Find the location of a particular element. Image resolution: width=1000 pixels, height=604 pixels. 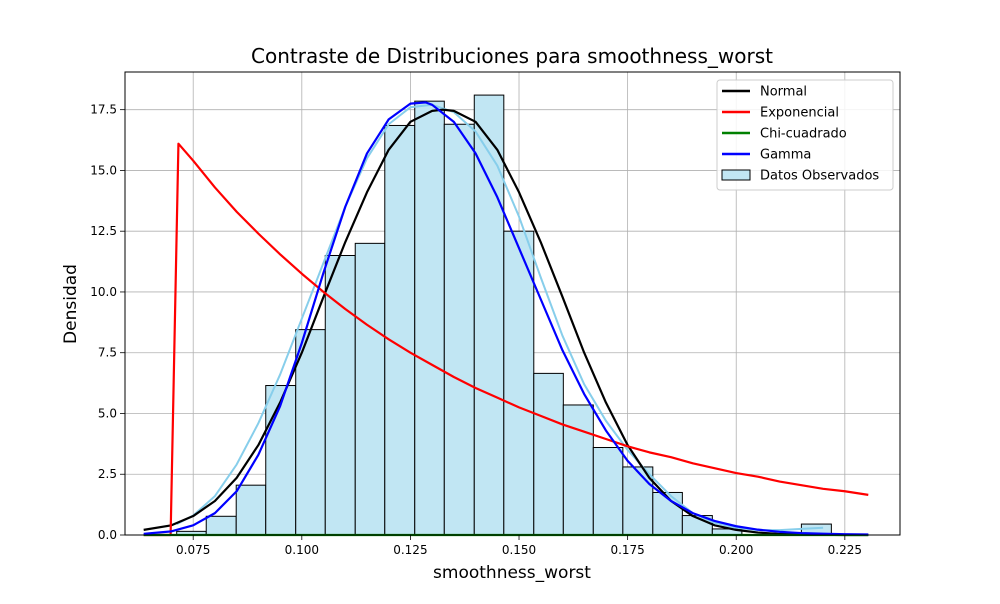

y-tick-label: 2.5 is located at coordinates (107, 474).